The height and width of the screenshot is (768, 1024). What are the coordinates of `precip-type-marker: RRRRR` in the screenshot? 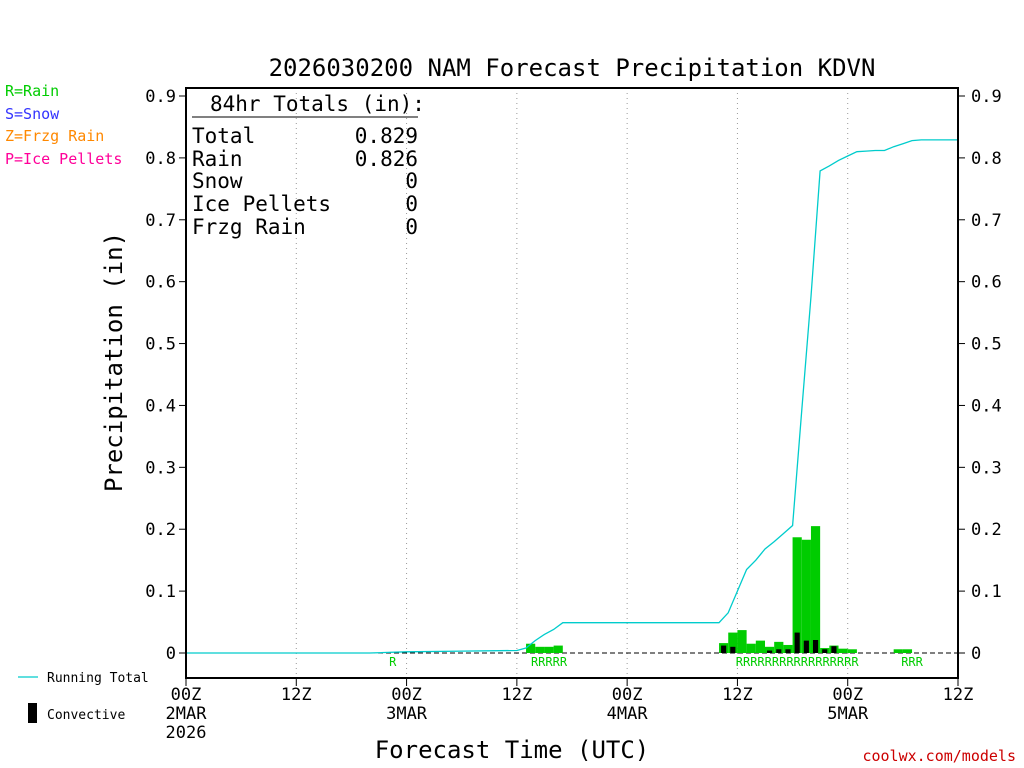 It's located at (549, 662).